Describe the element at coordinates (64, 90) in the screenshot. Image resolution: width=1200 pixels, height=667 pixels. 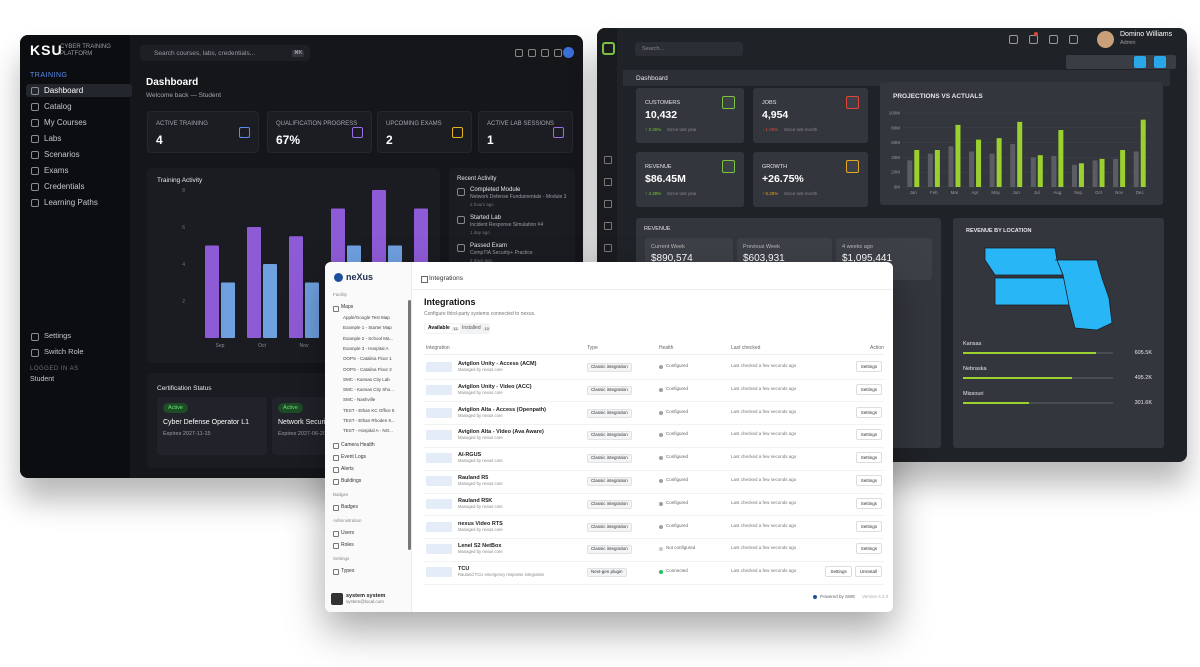
I see `nav-item: Dashboard` at that location.